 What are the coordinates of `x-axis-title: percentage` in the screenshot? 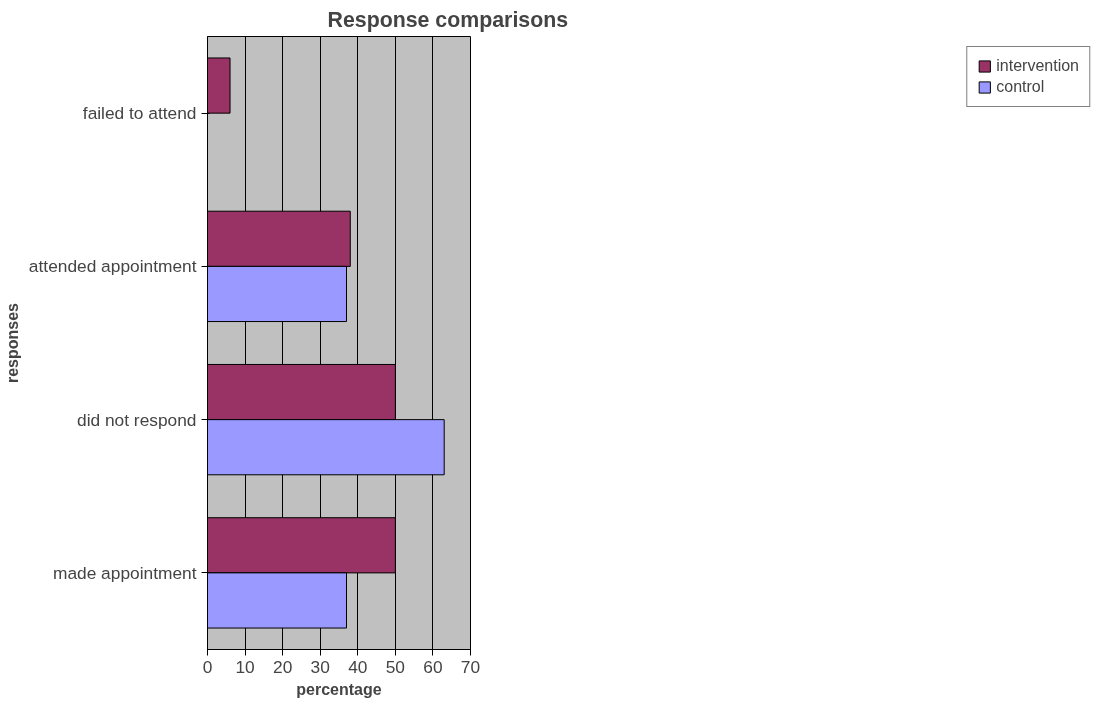 It's located at (339, 689).